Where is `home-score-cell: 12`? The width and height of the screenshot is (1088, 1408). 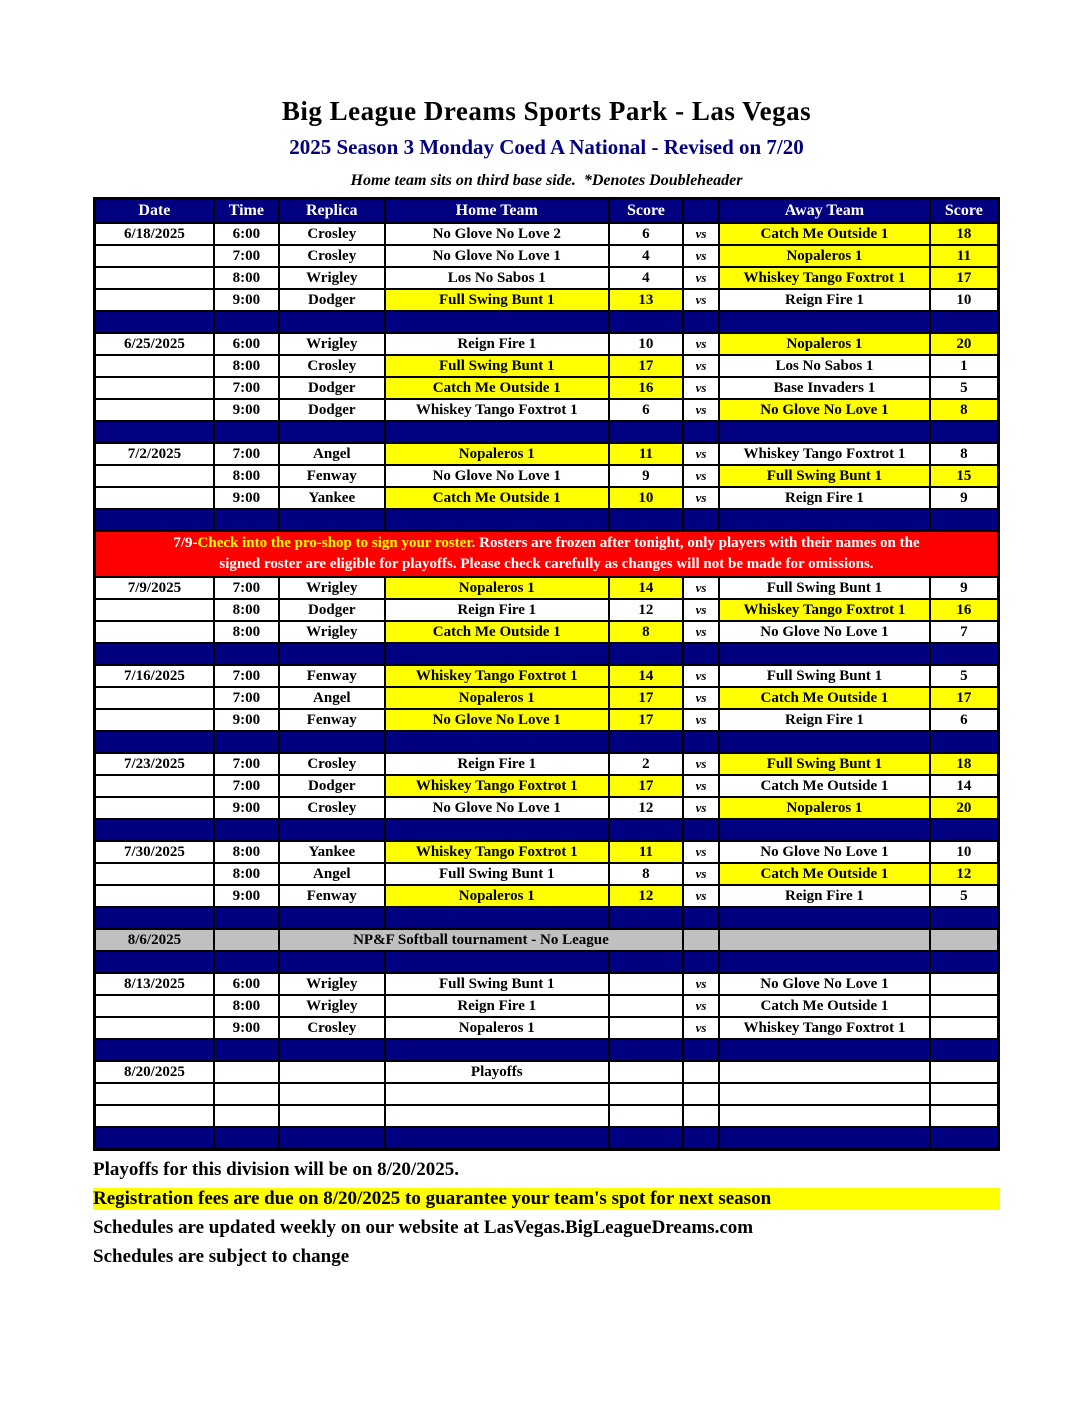
home-score-cell: 12 is located at coordinates (645, 896).